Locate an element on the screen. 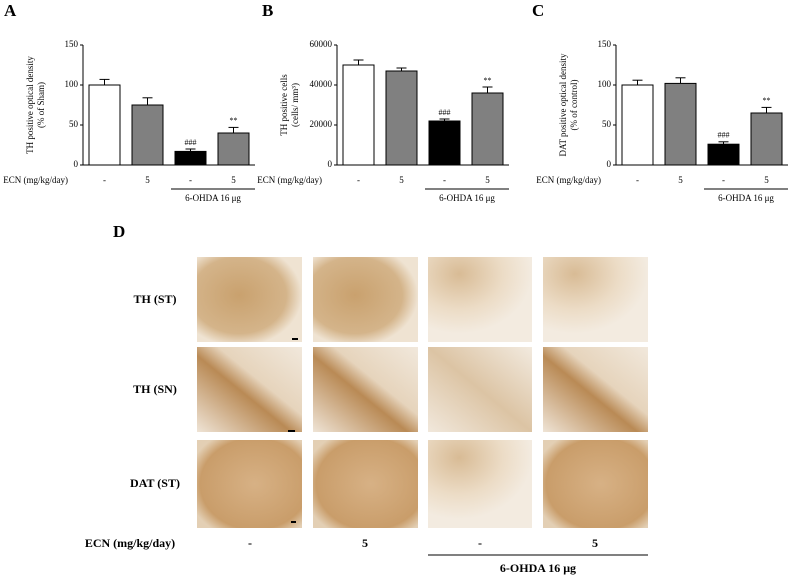 This screenshot has width=791, height=577. y-axis-label: (% of Sham) is located at coordinates (41, 105).